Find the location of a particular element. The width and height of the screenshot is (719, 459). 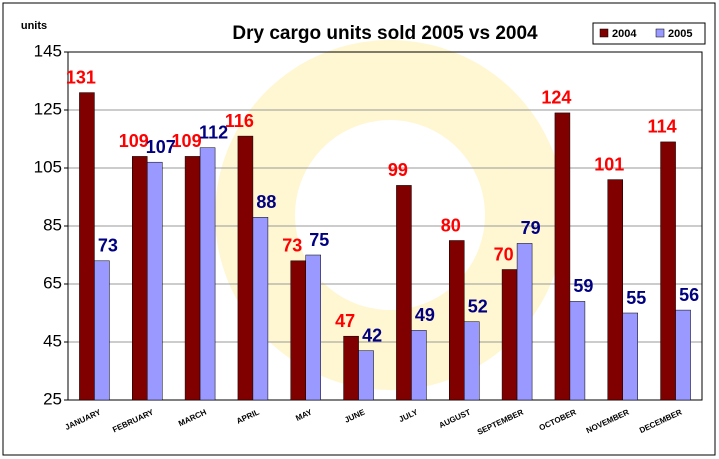

chart-title: Dry cargo units sold 2005 vs 2004 is located at coordinates (385, 33).